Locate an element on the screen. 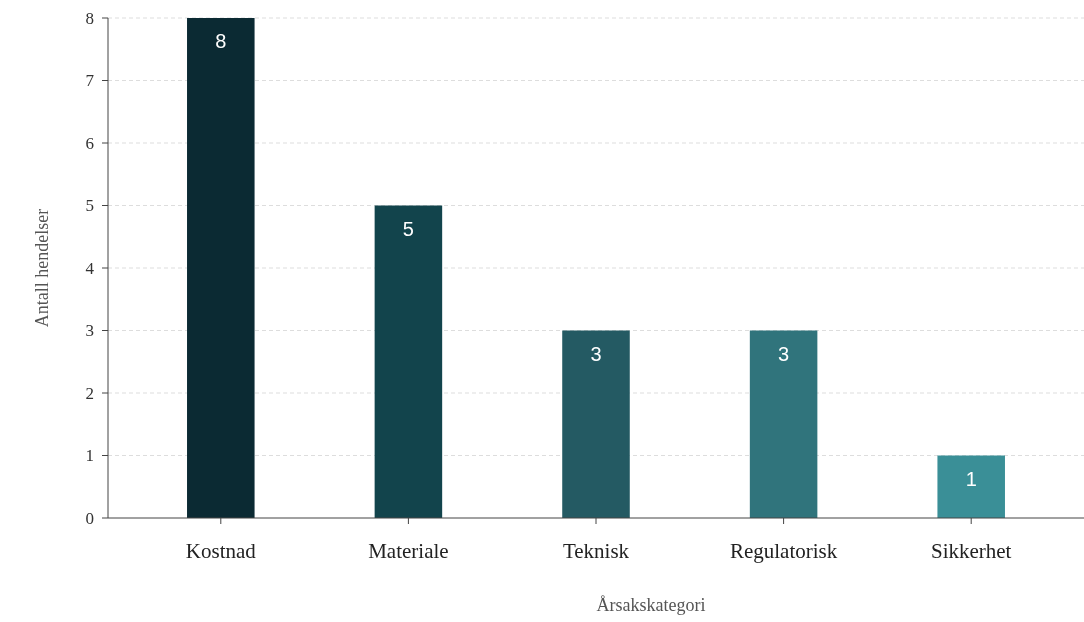  y-tick-label: 6 is located at coordinates (89, 143).